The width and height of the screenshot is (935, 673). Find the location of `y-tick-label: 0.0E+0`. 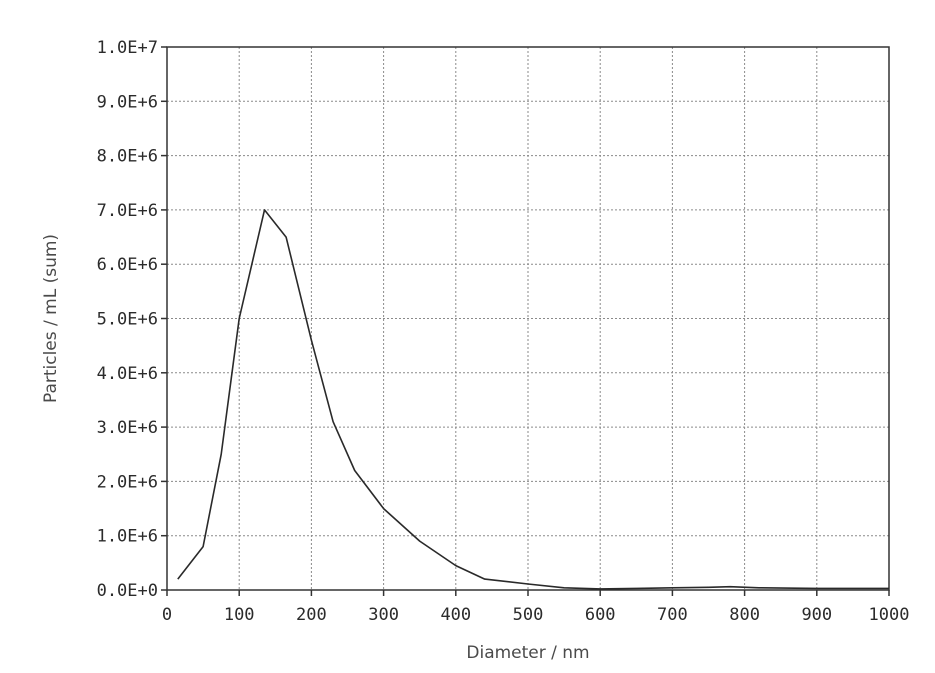

y-tick-label: 0.0E+0 is located at coordinates (127, 591).